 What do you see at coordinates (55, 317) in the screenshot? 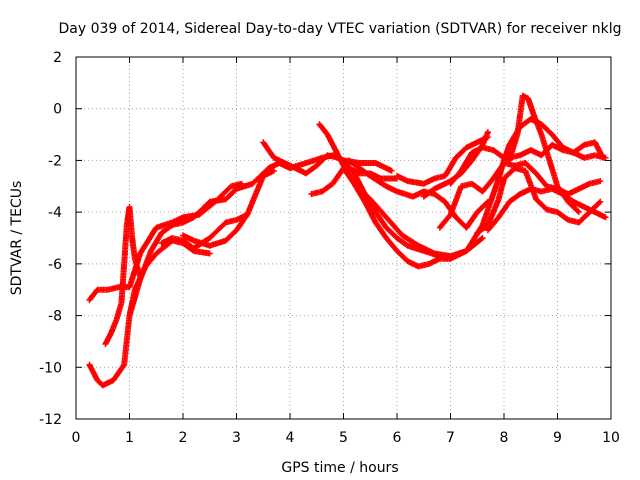
I see `y-tick-label: -8` at bounding box center [55, 317].